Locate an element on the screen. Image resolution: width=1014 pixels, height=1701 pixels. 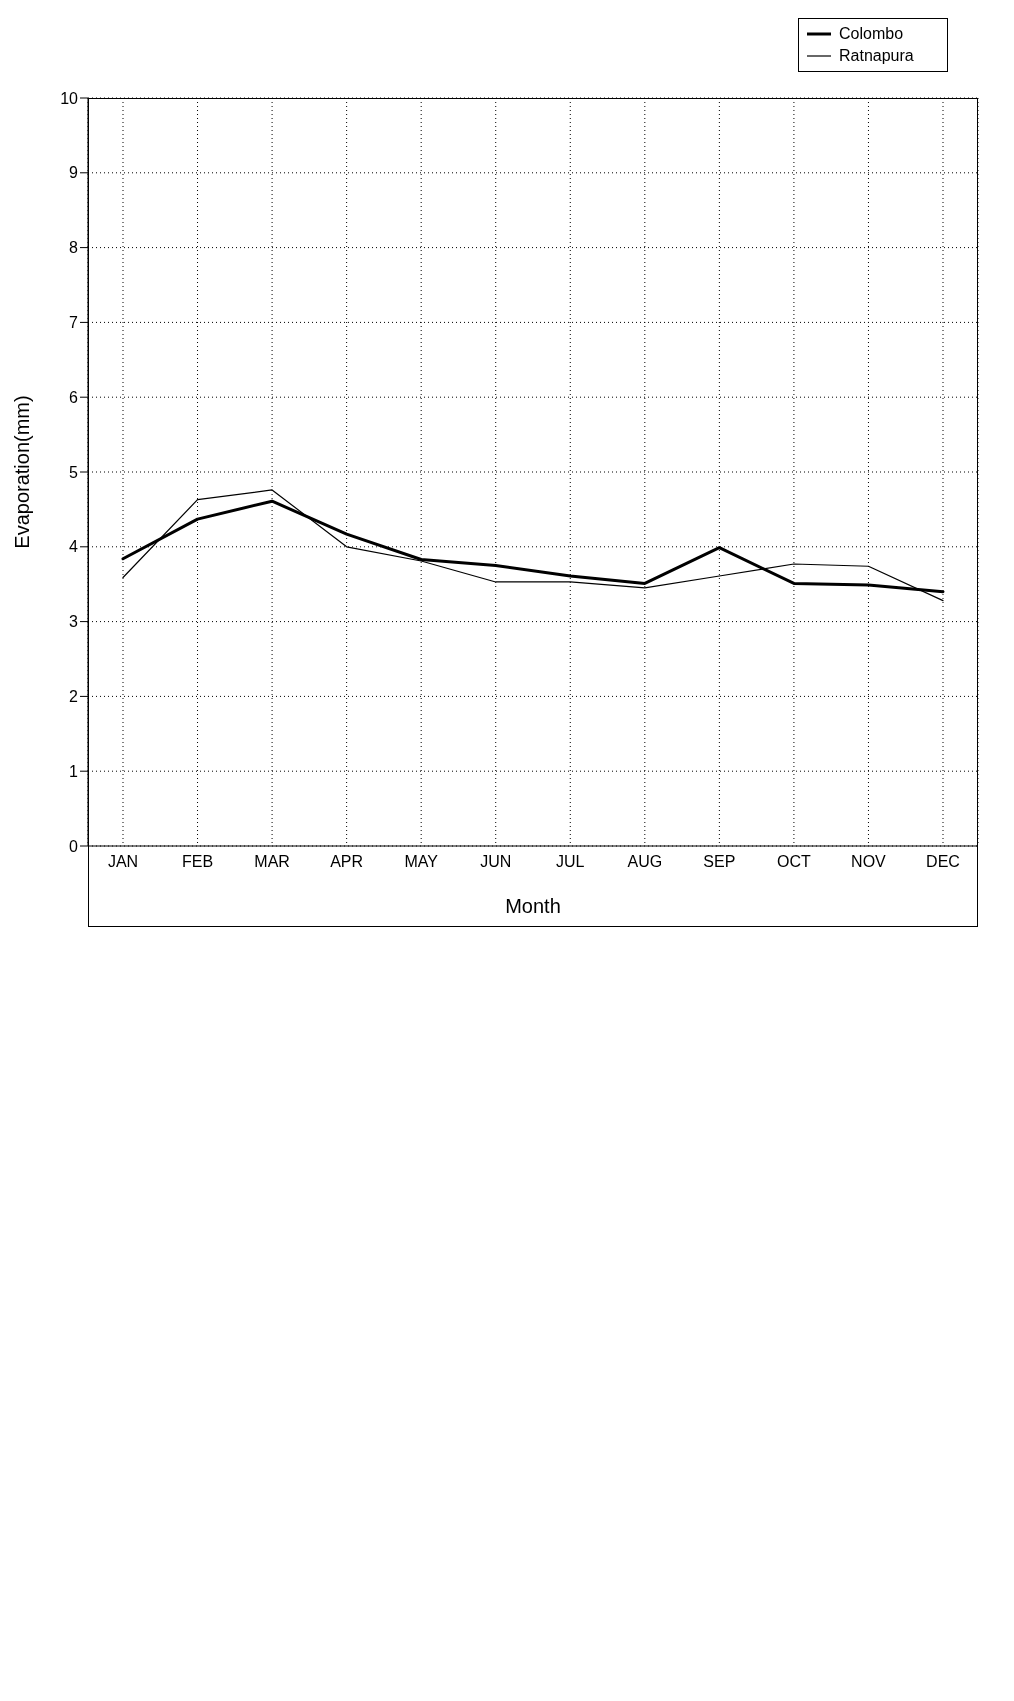
x-tick-label: MAY is located at coordinates (421, 862).